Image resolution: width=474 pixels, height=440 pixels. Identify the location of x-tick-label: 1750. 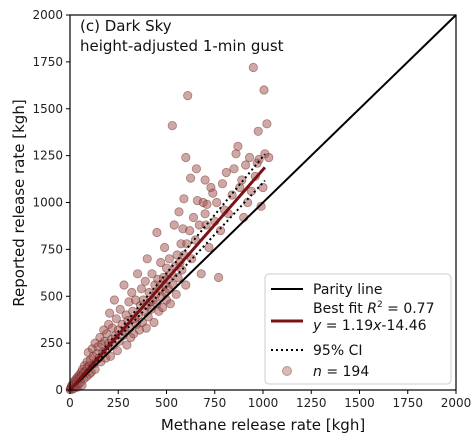
(407, 403).